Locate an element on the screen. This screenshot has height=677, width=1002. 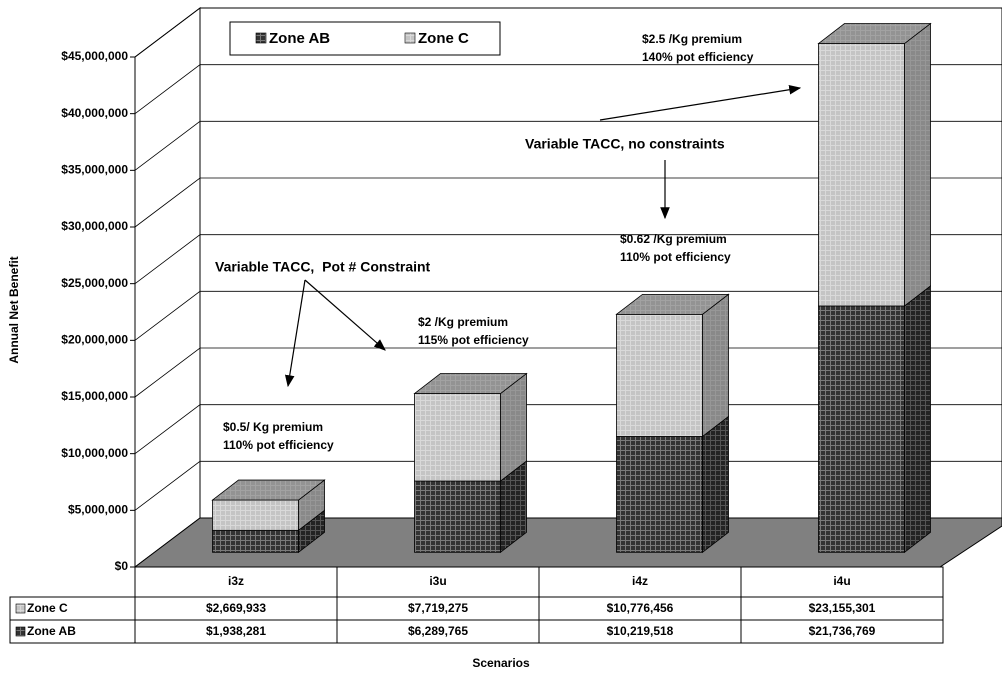
x-tick-label: i4u is located at coordinates (841, 581).